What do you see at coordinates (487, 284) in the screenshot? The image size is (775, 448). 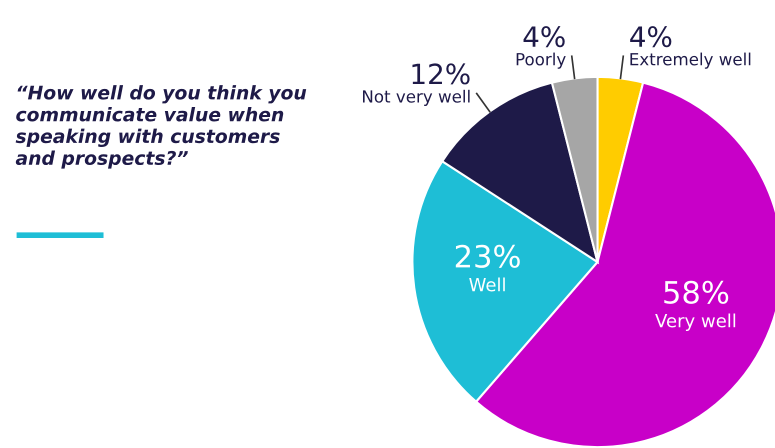 I see `slice-label: Well` at bounding box center [487, 284].